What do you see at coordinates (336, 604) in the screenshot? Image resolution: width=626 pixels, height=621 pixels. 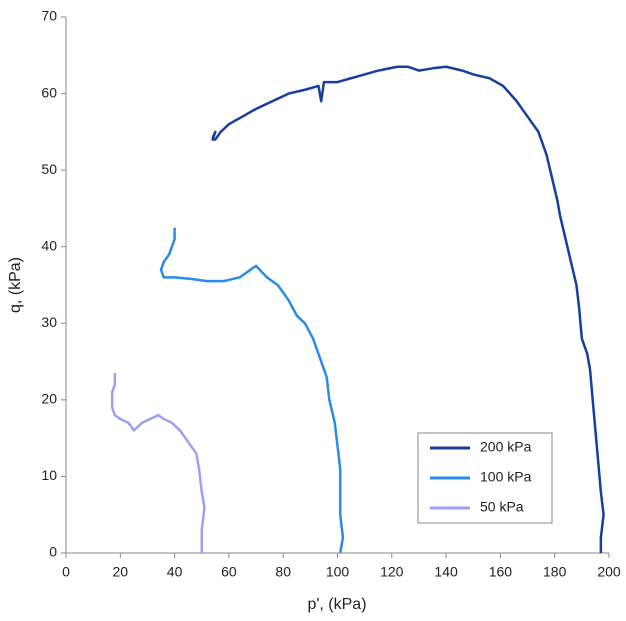 I see `x-axis-label: p', (kPa)` at bounding box center [336, 604].